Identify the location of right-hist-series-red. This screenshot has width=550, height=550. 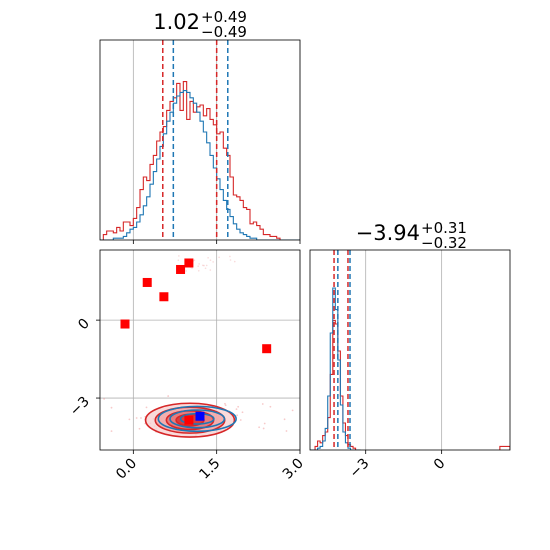
(335, 384).